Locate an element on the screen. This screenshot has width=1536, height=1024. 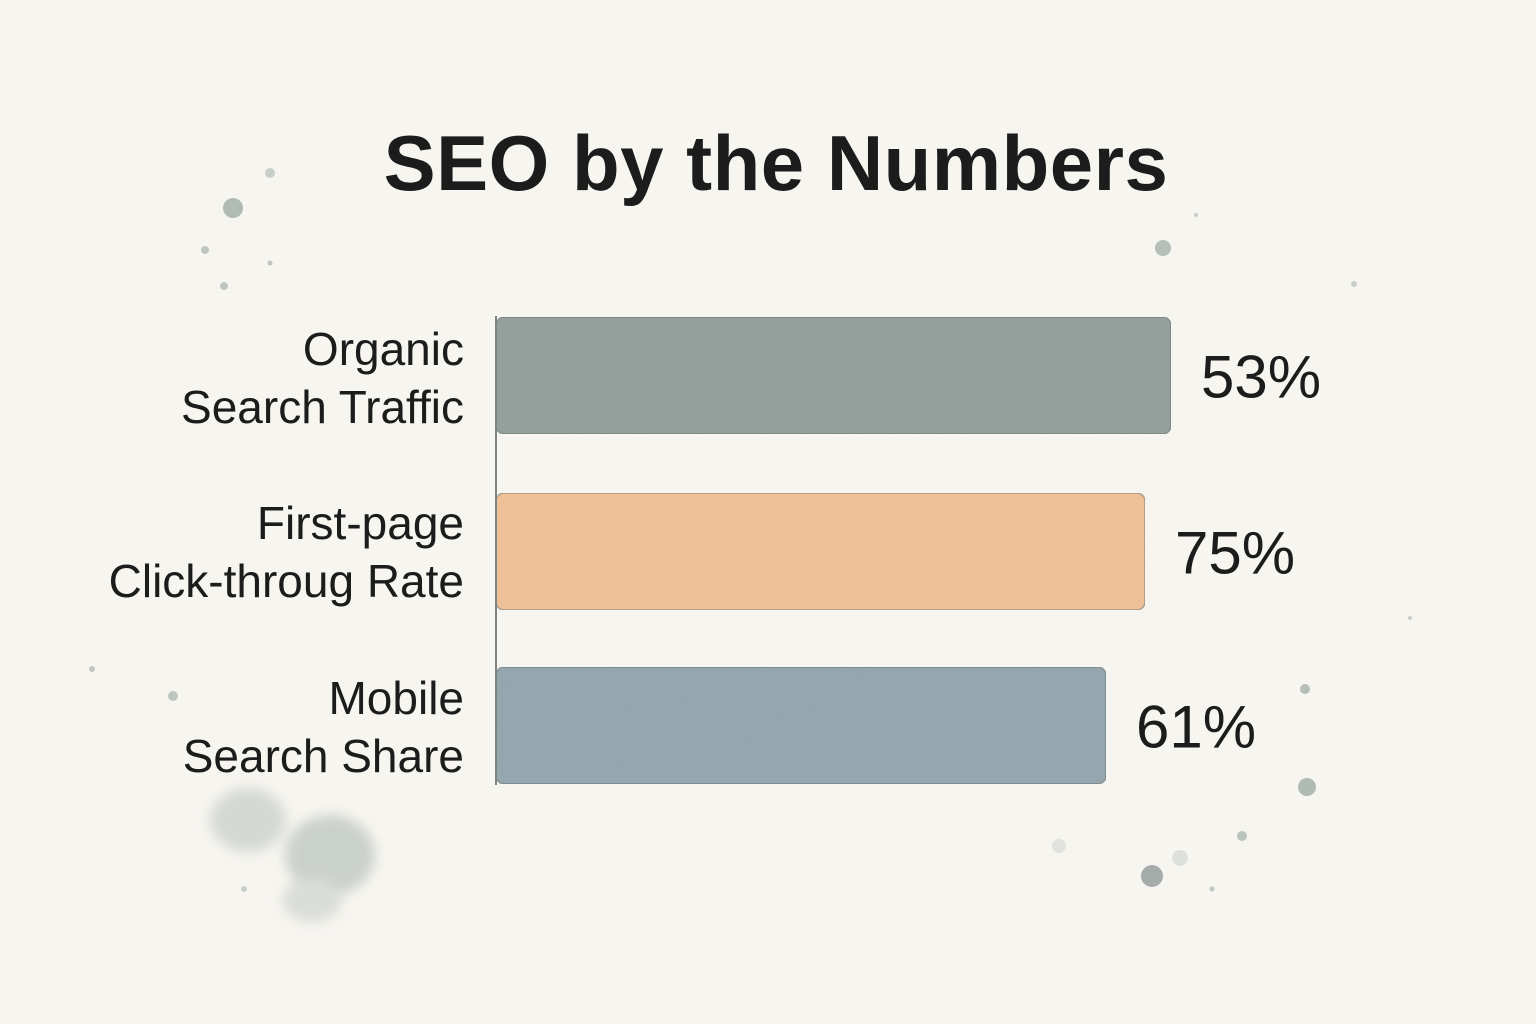
value-label-mobile-search-share: 61% is located at coordinates (1196, 727).